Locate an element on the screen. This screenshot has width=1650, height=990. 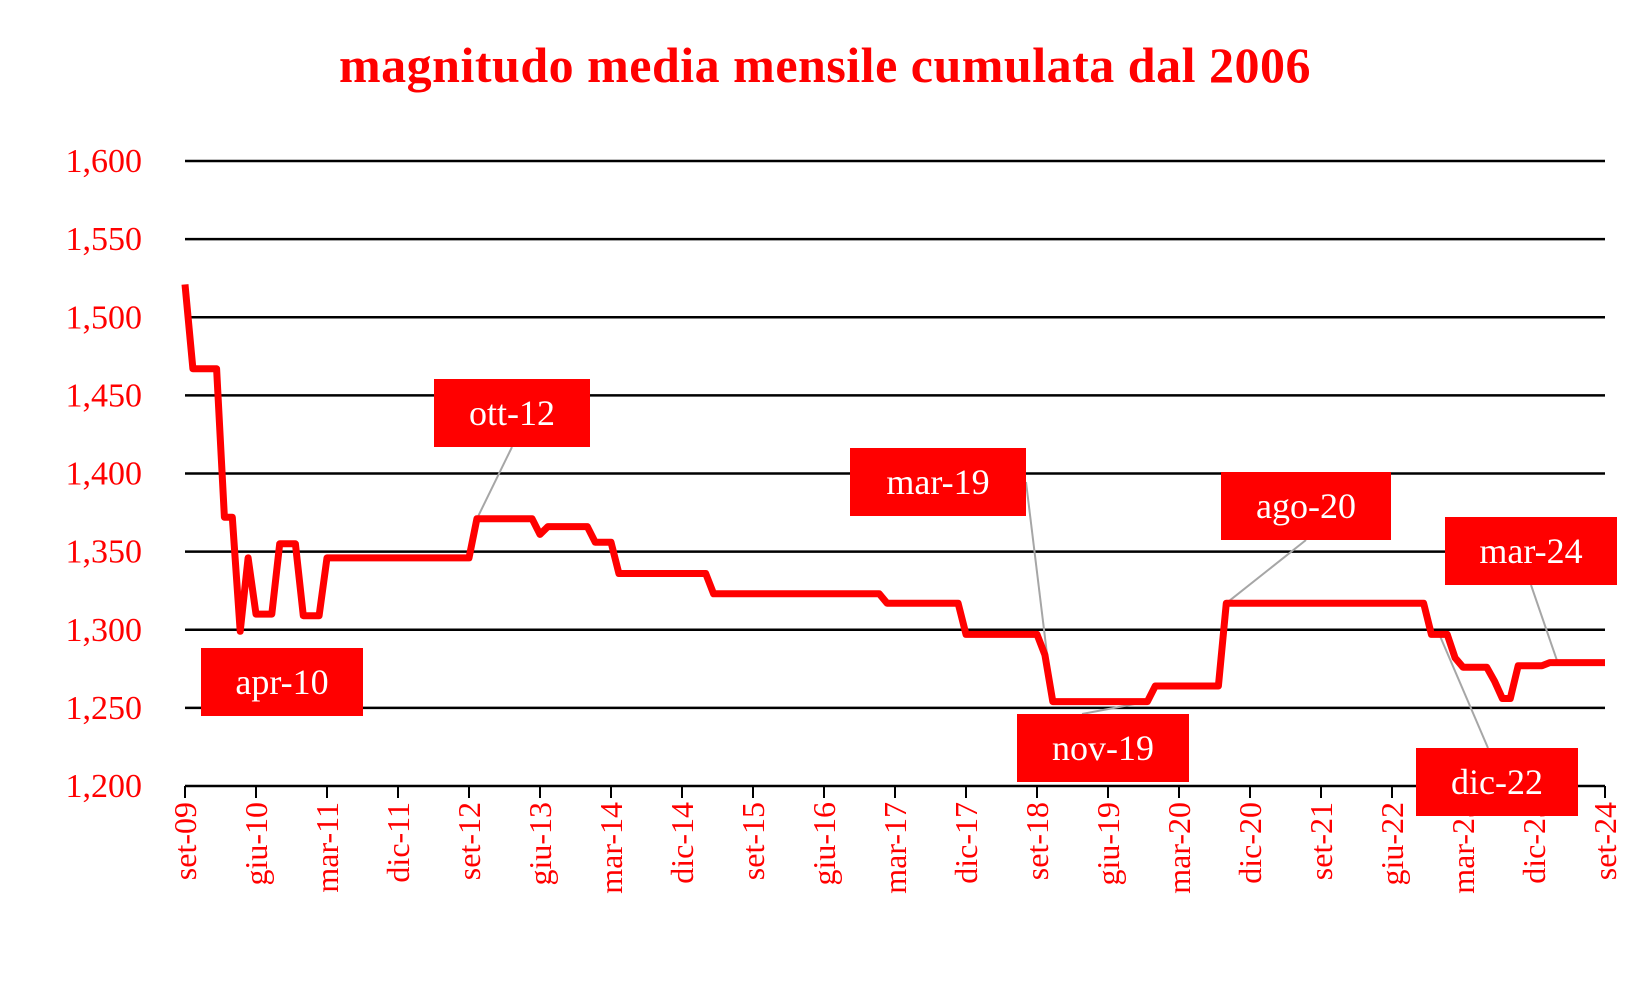
x-tick-label: mar-20 is located at coordinates (1179, 848).